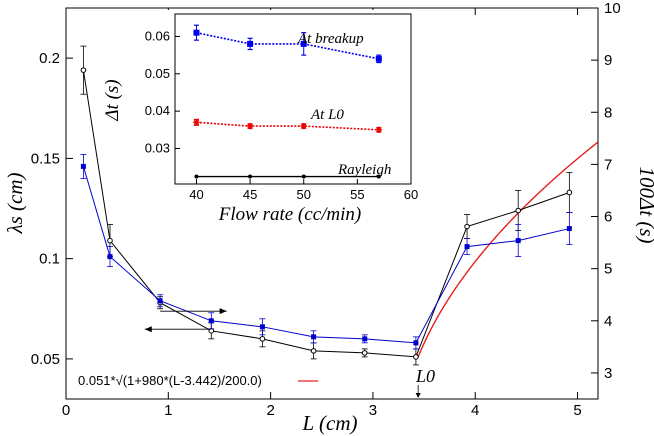 This screenshot has height=436, width=654. I want to click on x-tick-label: 1, so click(168, 410).